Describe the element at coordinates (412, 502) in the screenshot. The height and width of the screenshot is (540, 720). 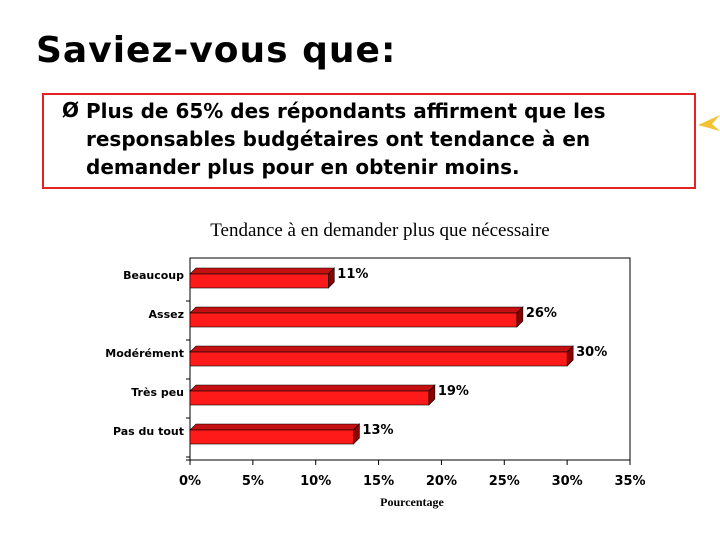
I see `x-axis-title: Pourcentage` at that location.